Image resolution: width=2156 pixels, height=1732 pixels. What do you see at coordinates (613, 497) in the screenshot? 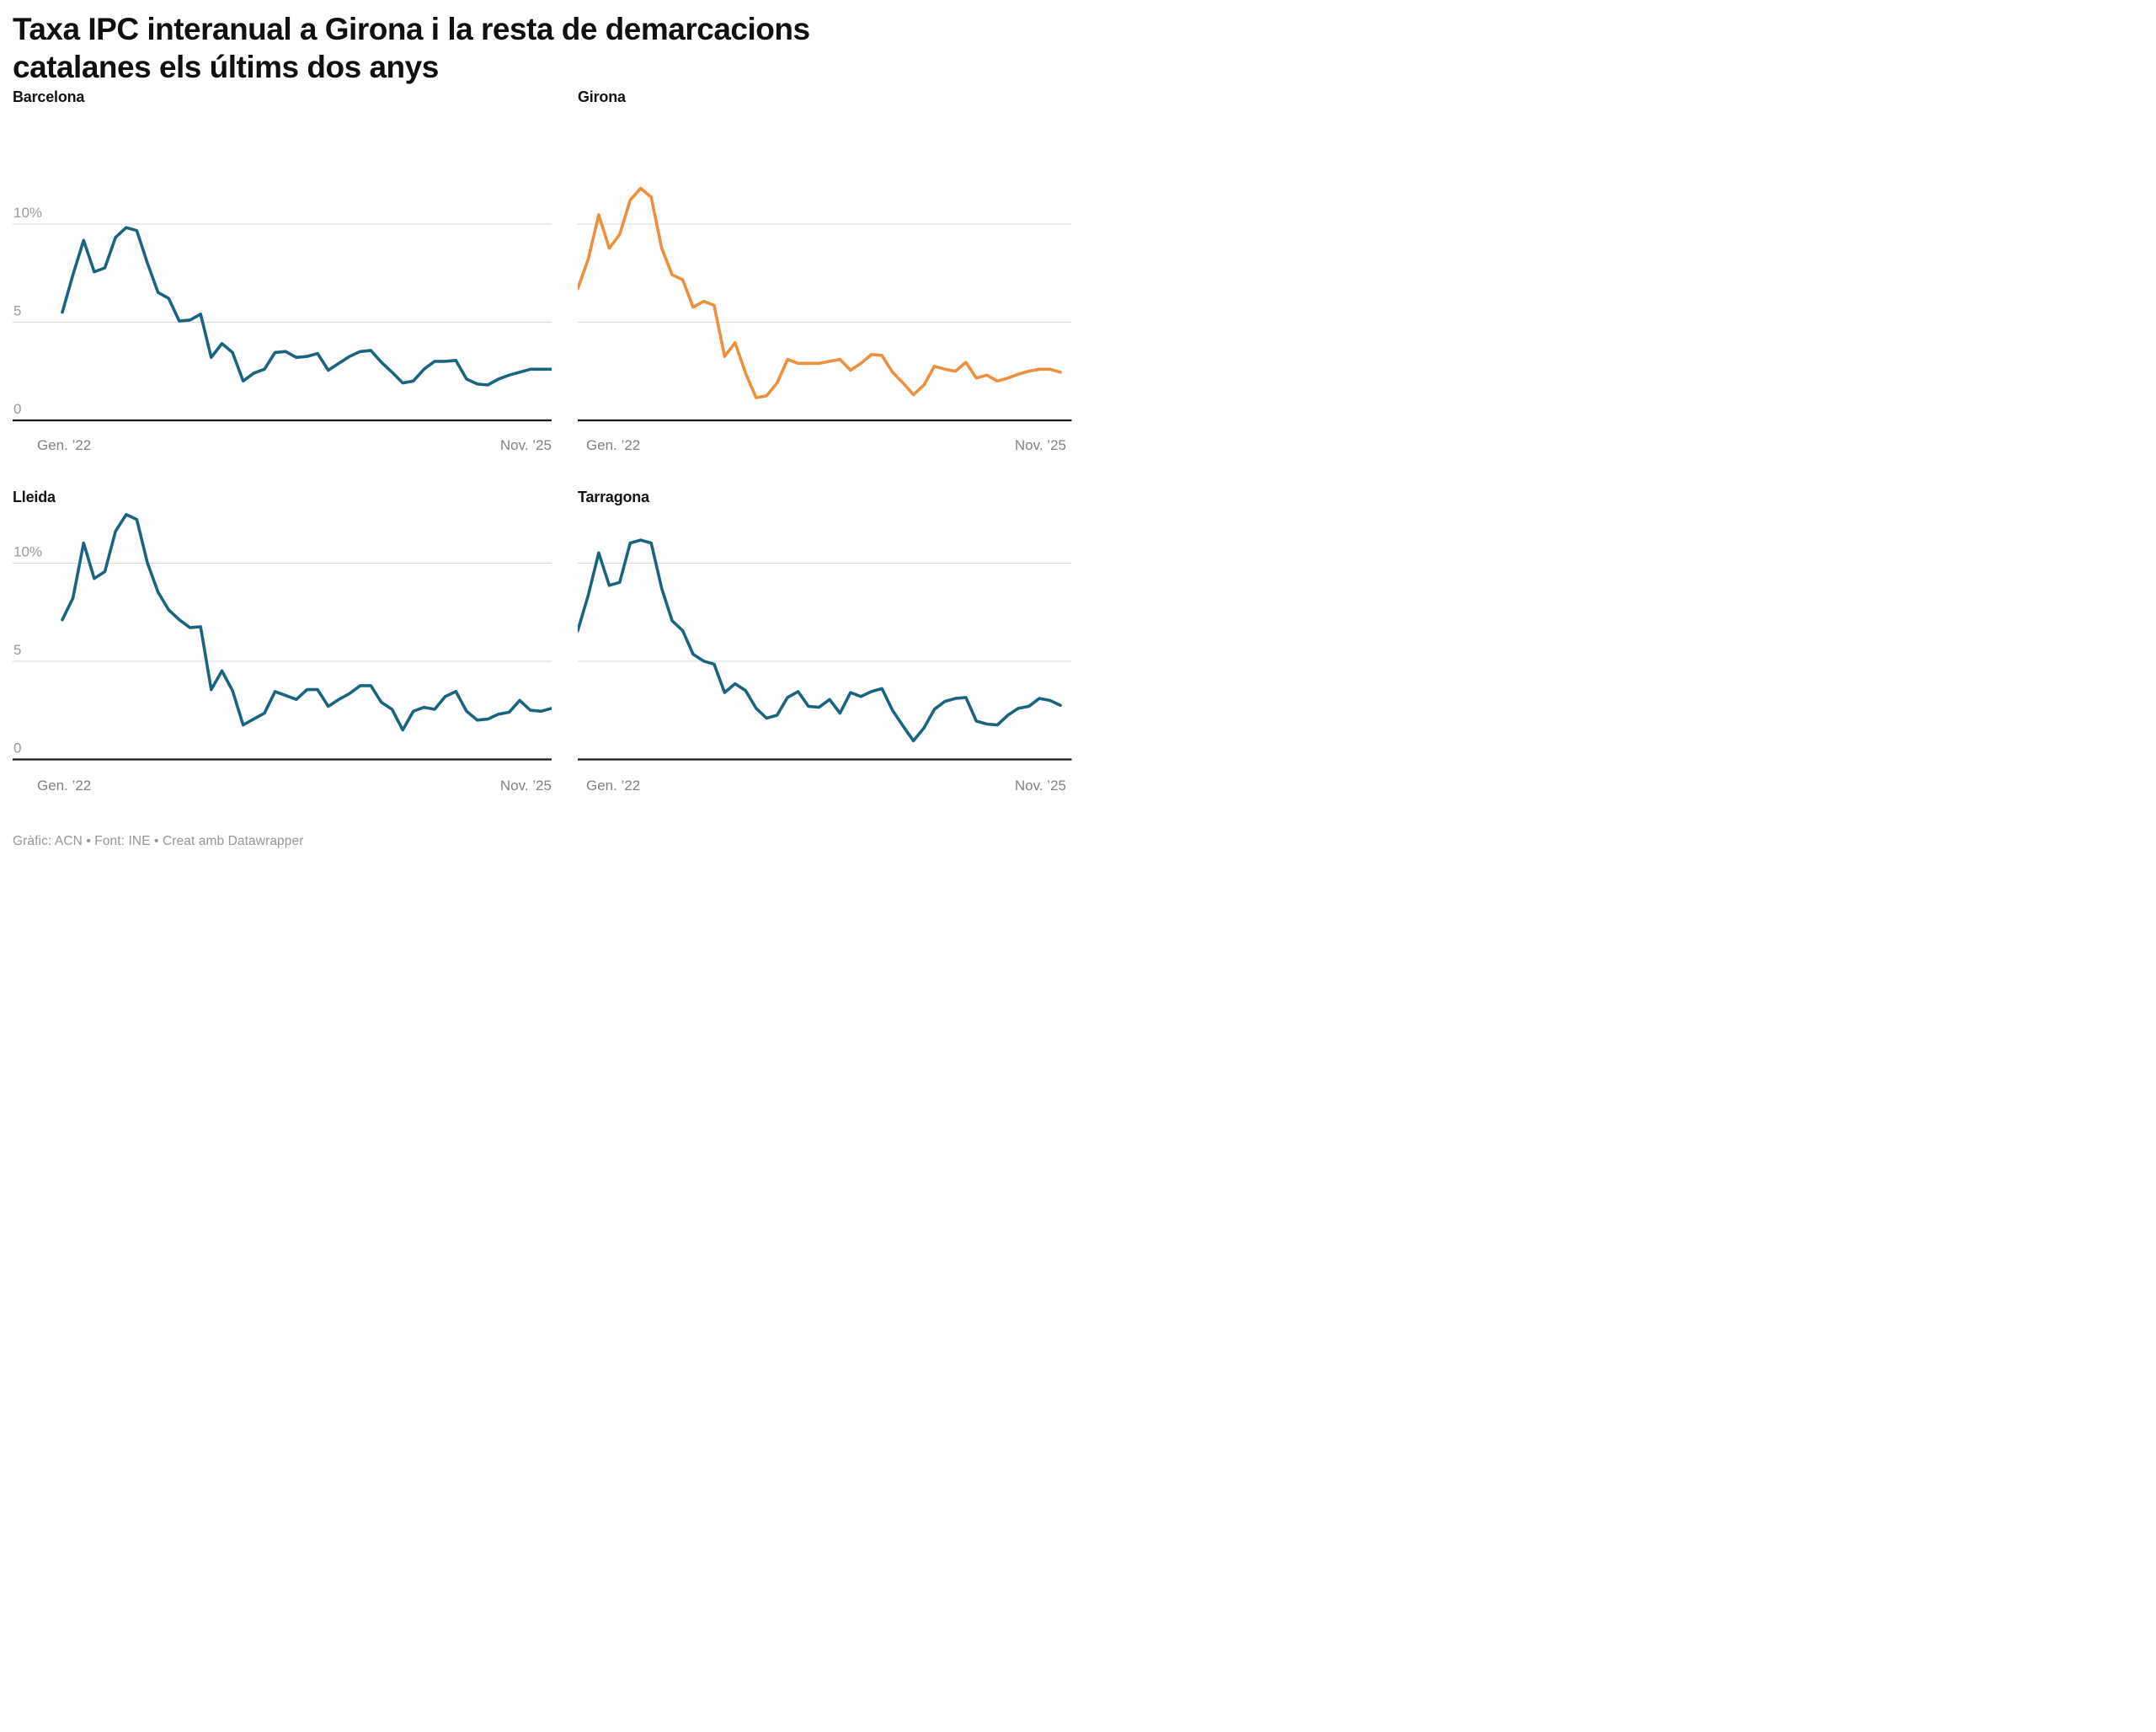
I see `panel-title-tarragona: Tarragona` at bounding box center [613, 497].